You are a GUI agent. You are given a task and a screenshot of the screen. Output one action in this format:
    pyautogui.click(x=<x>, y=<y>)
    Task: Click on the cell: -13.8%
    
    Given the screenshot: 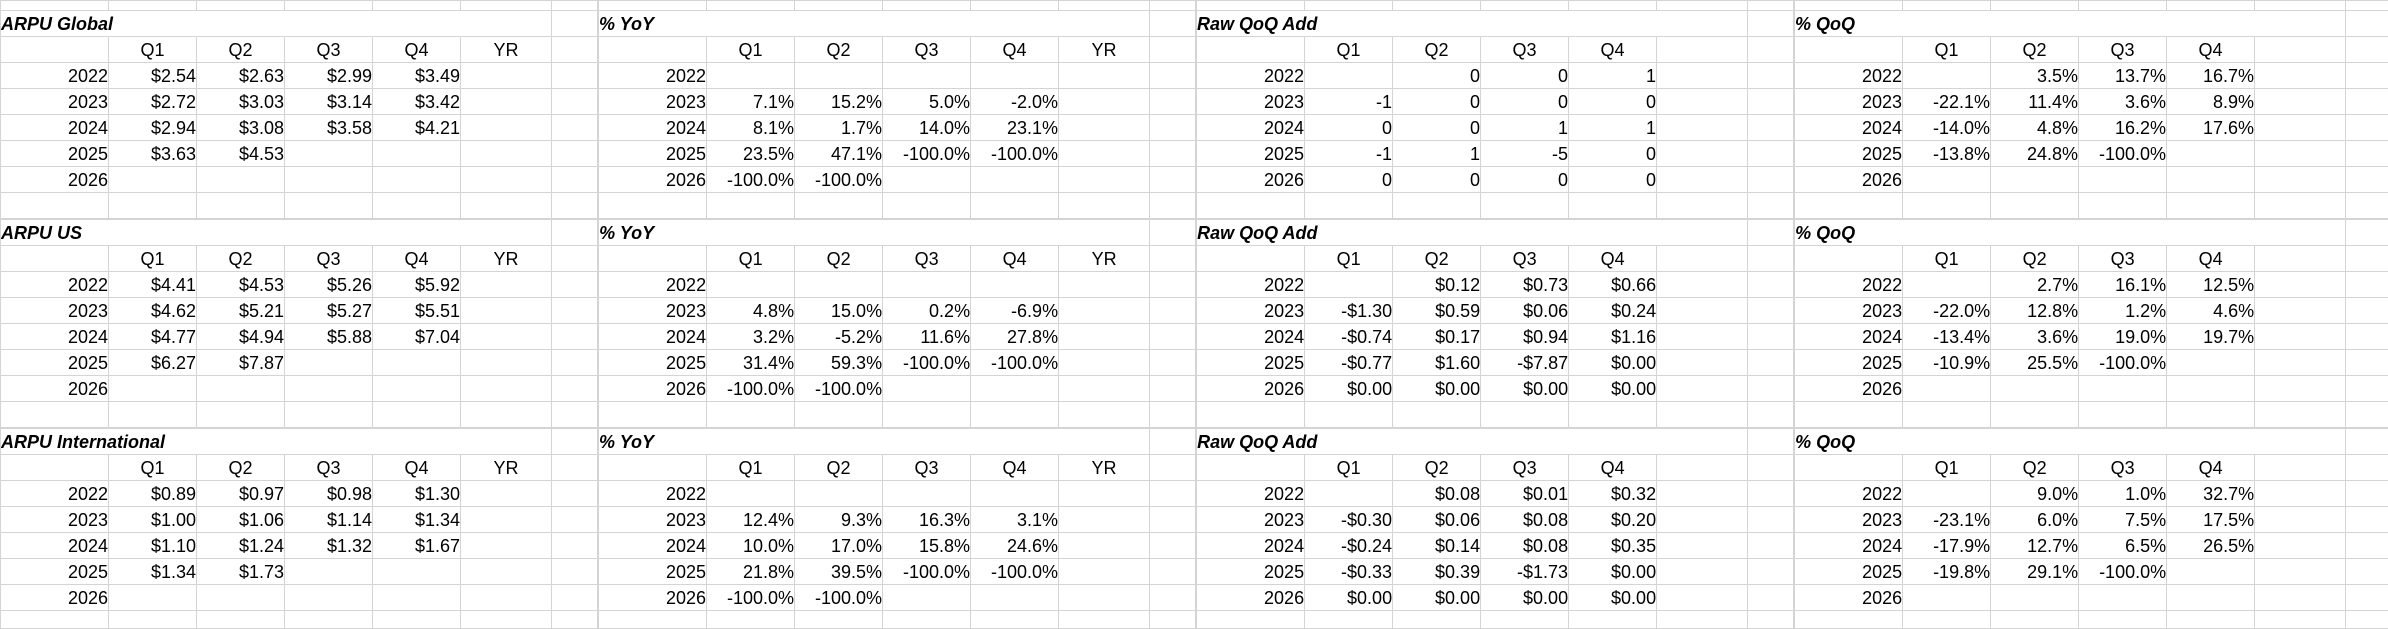 What is the action you would take?
    pyautogui.click(x=1947, y=154)
    